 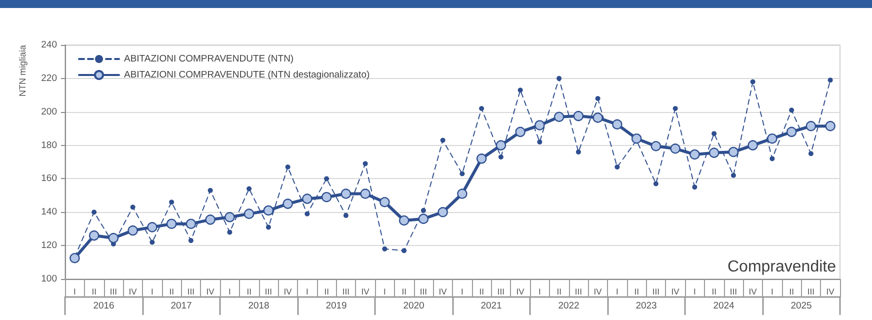 What do you see at coordinates (49, 178) in the screenshot?
I see `y-tick-label: 160` at bounding box center [49, 178].